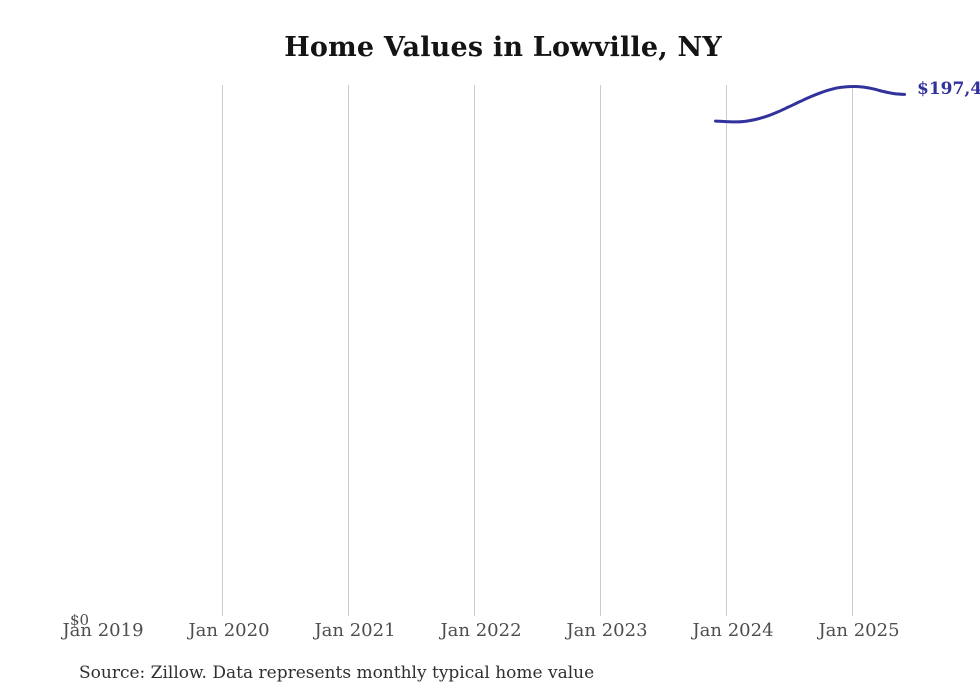  What do you see at coordinates (859, 630) in the screenshot?
I see `x-tick-label: Jan 2025` at bounding box center [859, 630].